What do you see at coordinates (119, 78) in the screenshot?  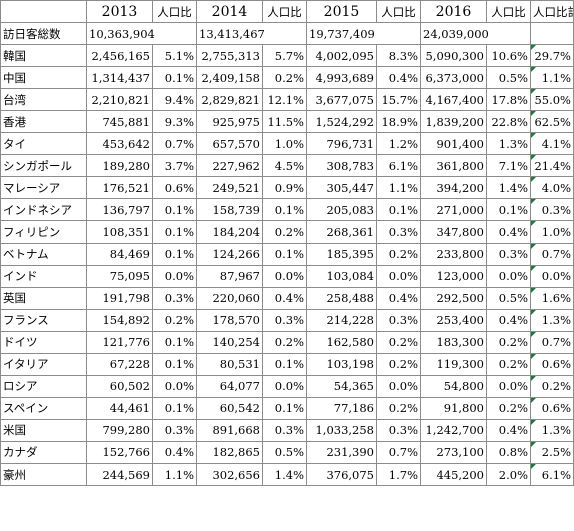 I see `visitors-2013-cell: 1,314,437` at bounding box center [119, 78].